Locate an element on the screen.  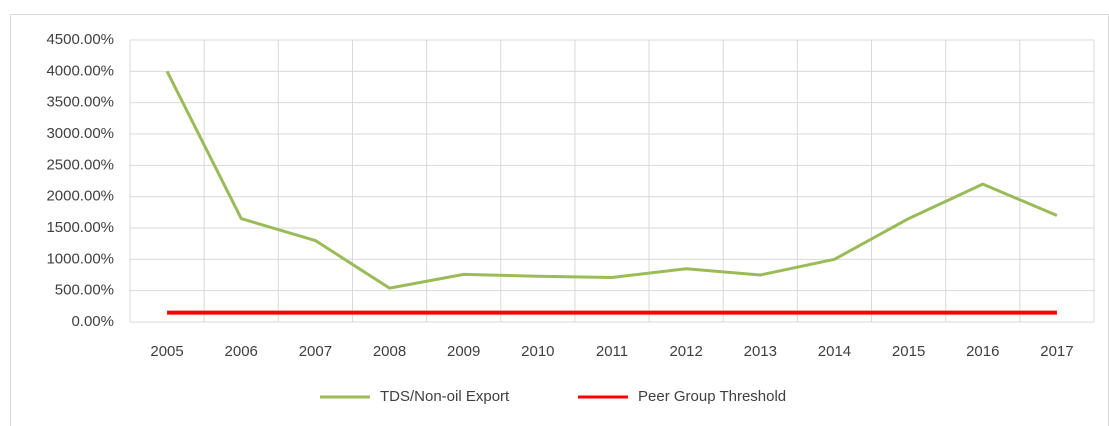
x-tick-label: 2005 is located at coordinates (166, 351).